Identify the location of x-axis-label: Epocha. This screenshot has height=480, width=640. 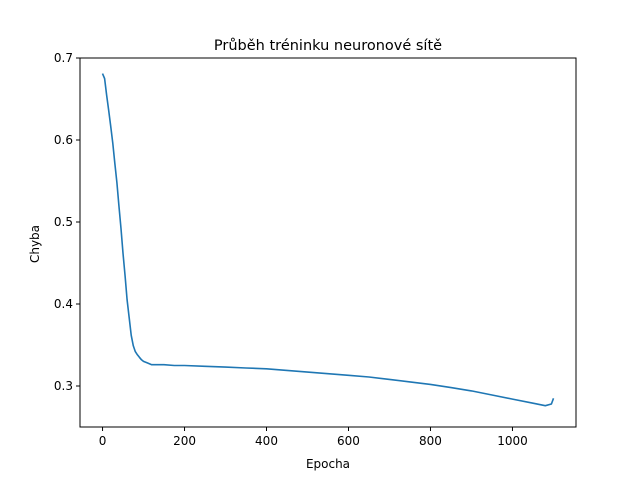
(328, 464).